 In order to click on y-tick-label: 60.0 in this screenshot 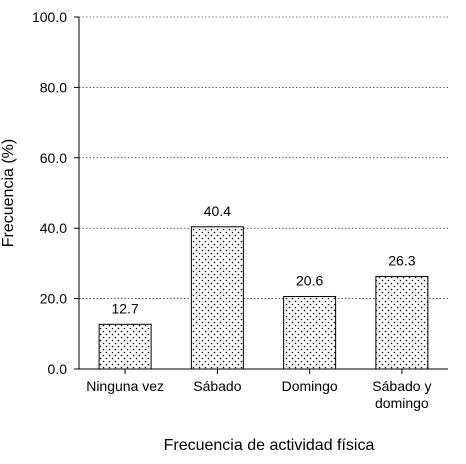, I will do `click(53, 158)`.